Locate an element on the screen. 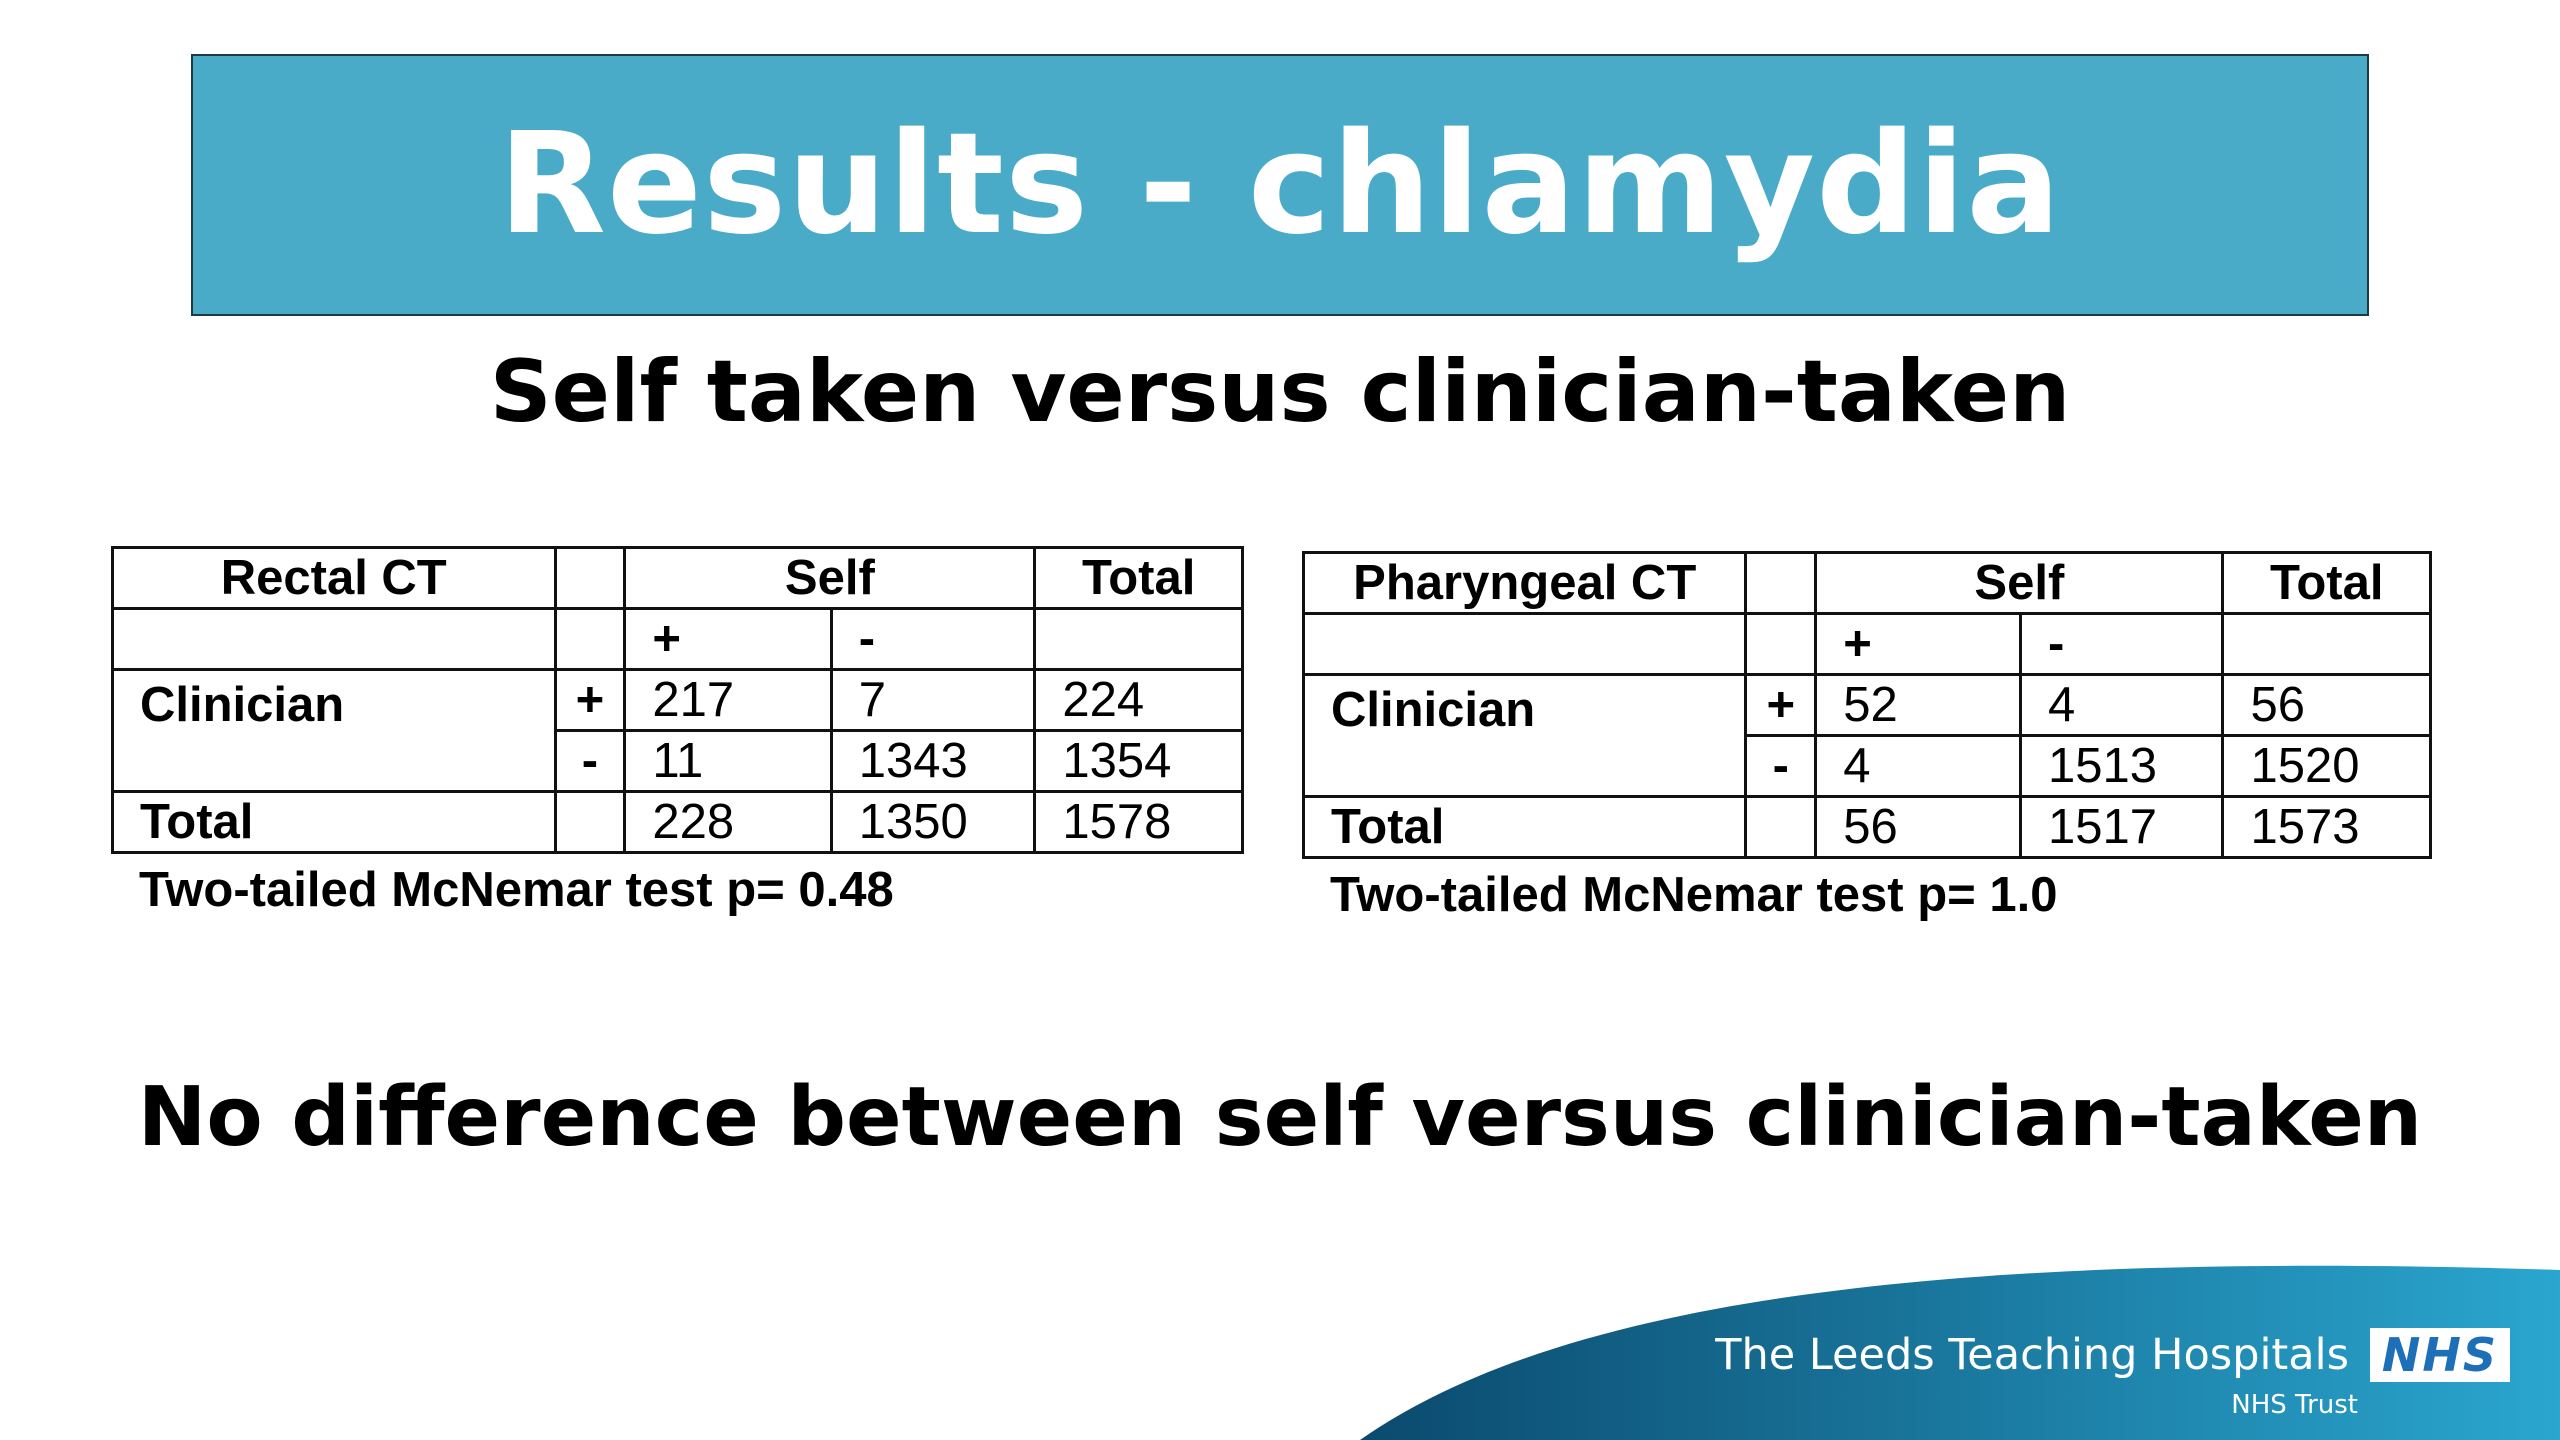 The height and width of the screenshot is (1440, 2560). footer-swoosh is located at coordinates (1960, 1352).